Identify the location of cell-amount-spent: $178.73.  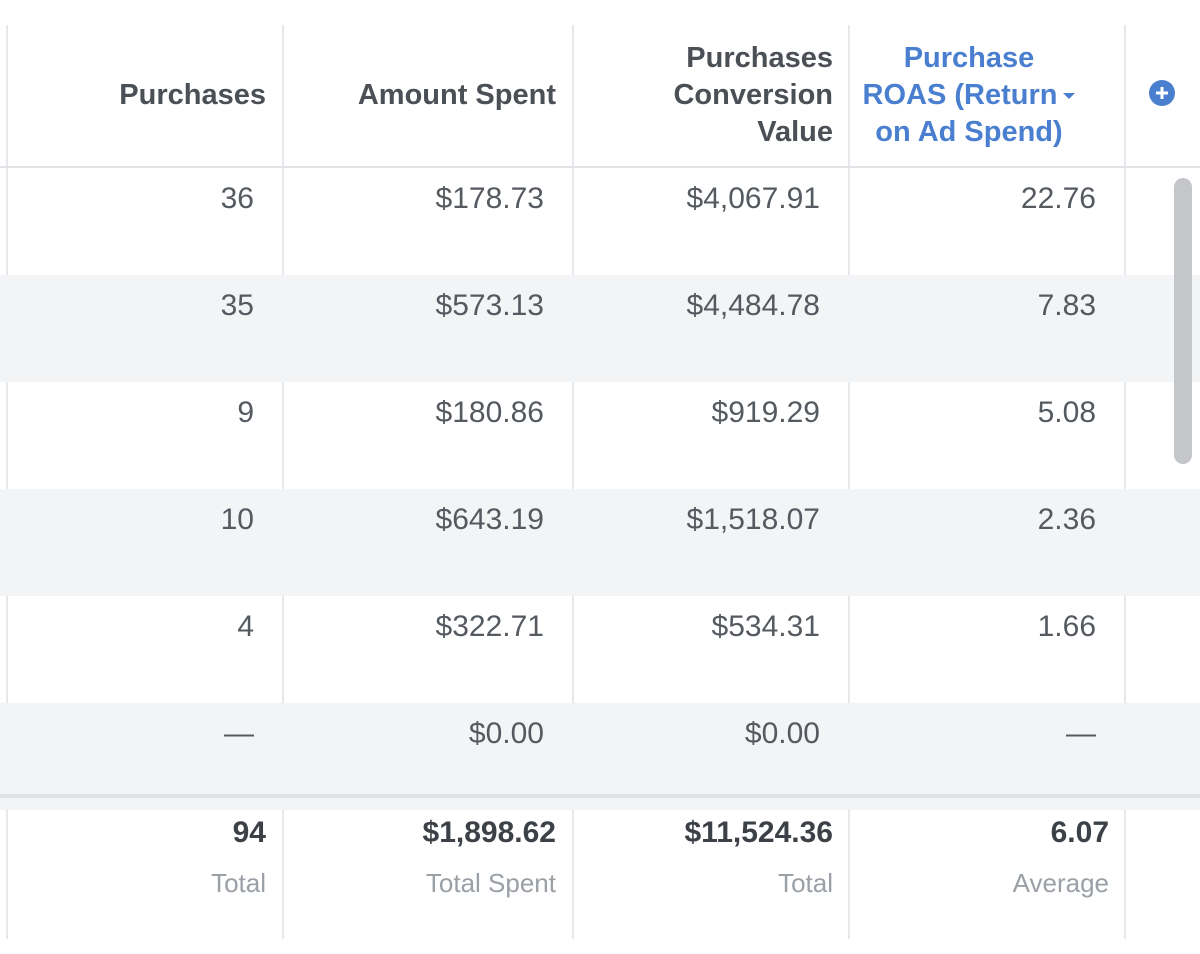
(489, 198).